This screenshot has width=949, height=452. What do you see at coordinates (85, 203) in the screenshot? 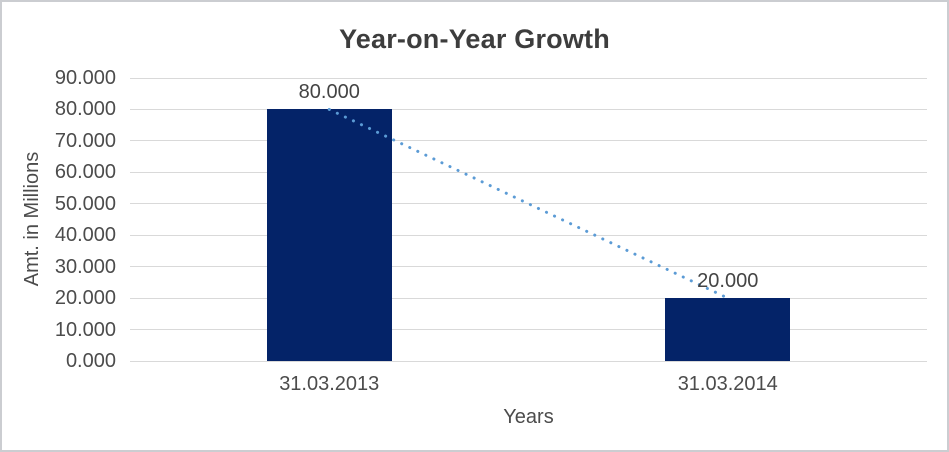
I see `y-tick-label: 50.000` at bounding box center [85, 203].